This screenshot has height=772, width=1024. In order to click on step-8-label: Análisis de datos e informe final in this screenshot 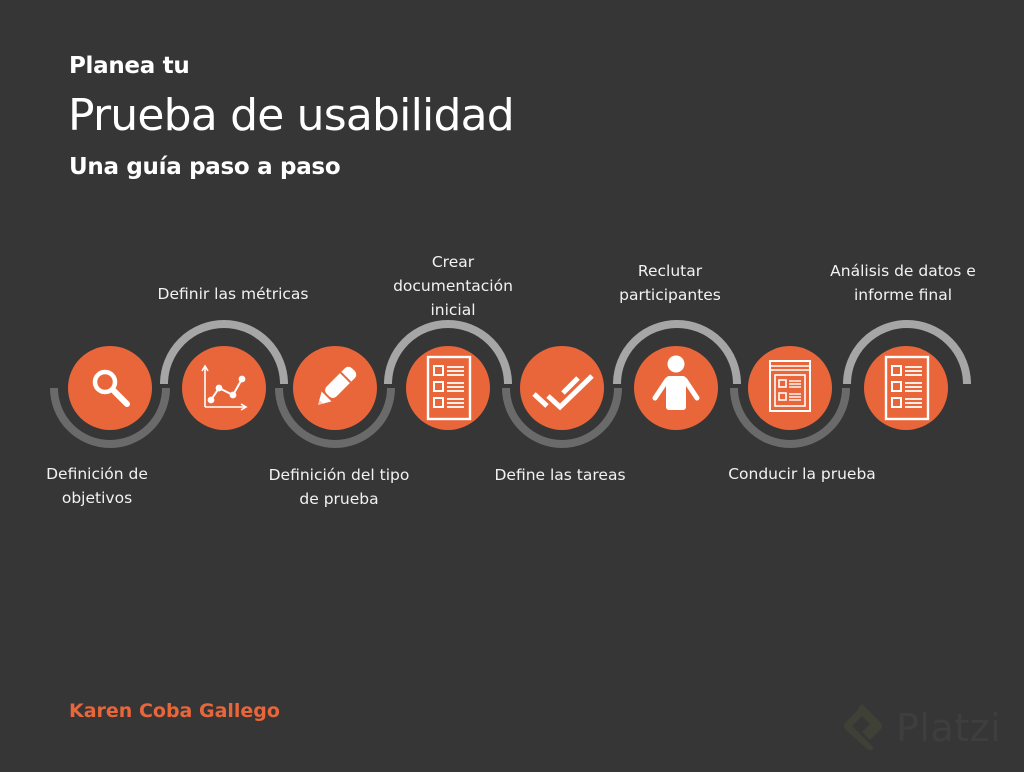, I will do `click(903, 283)`.